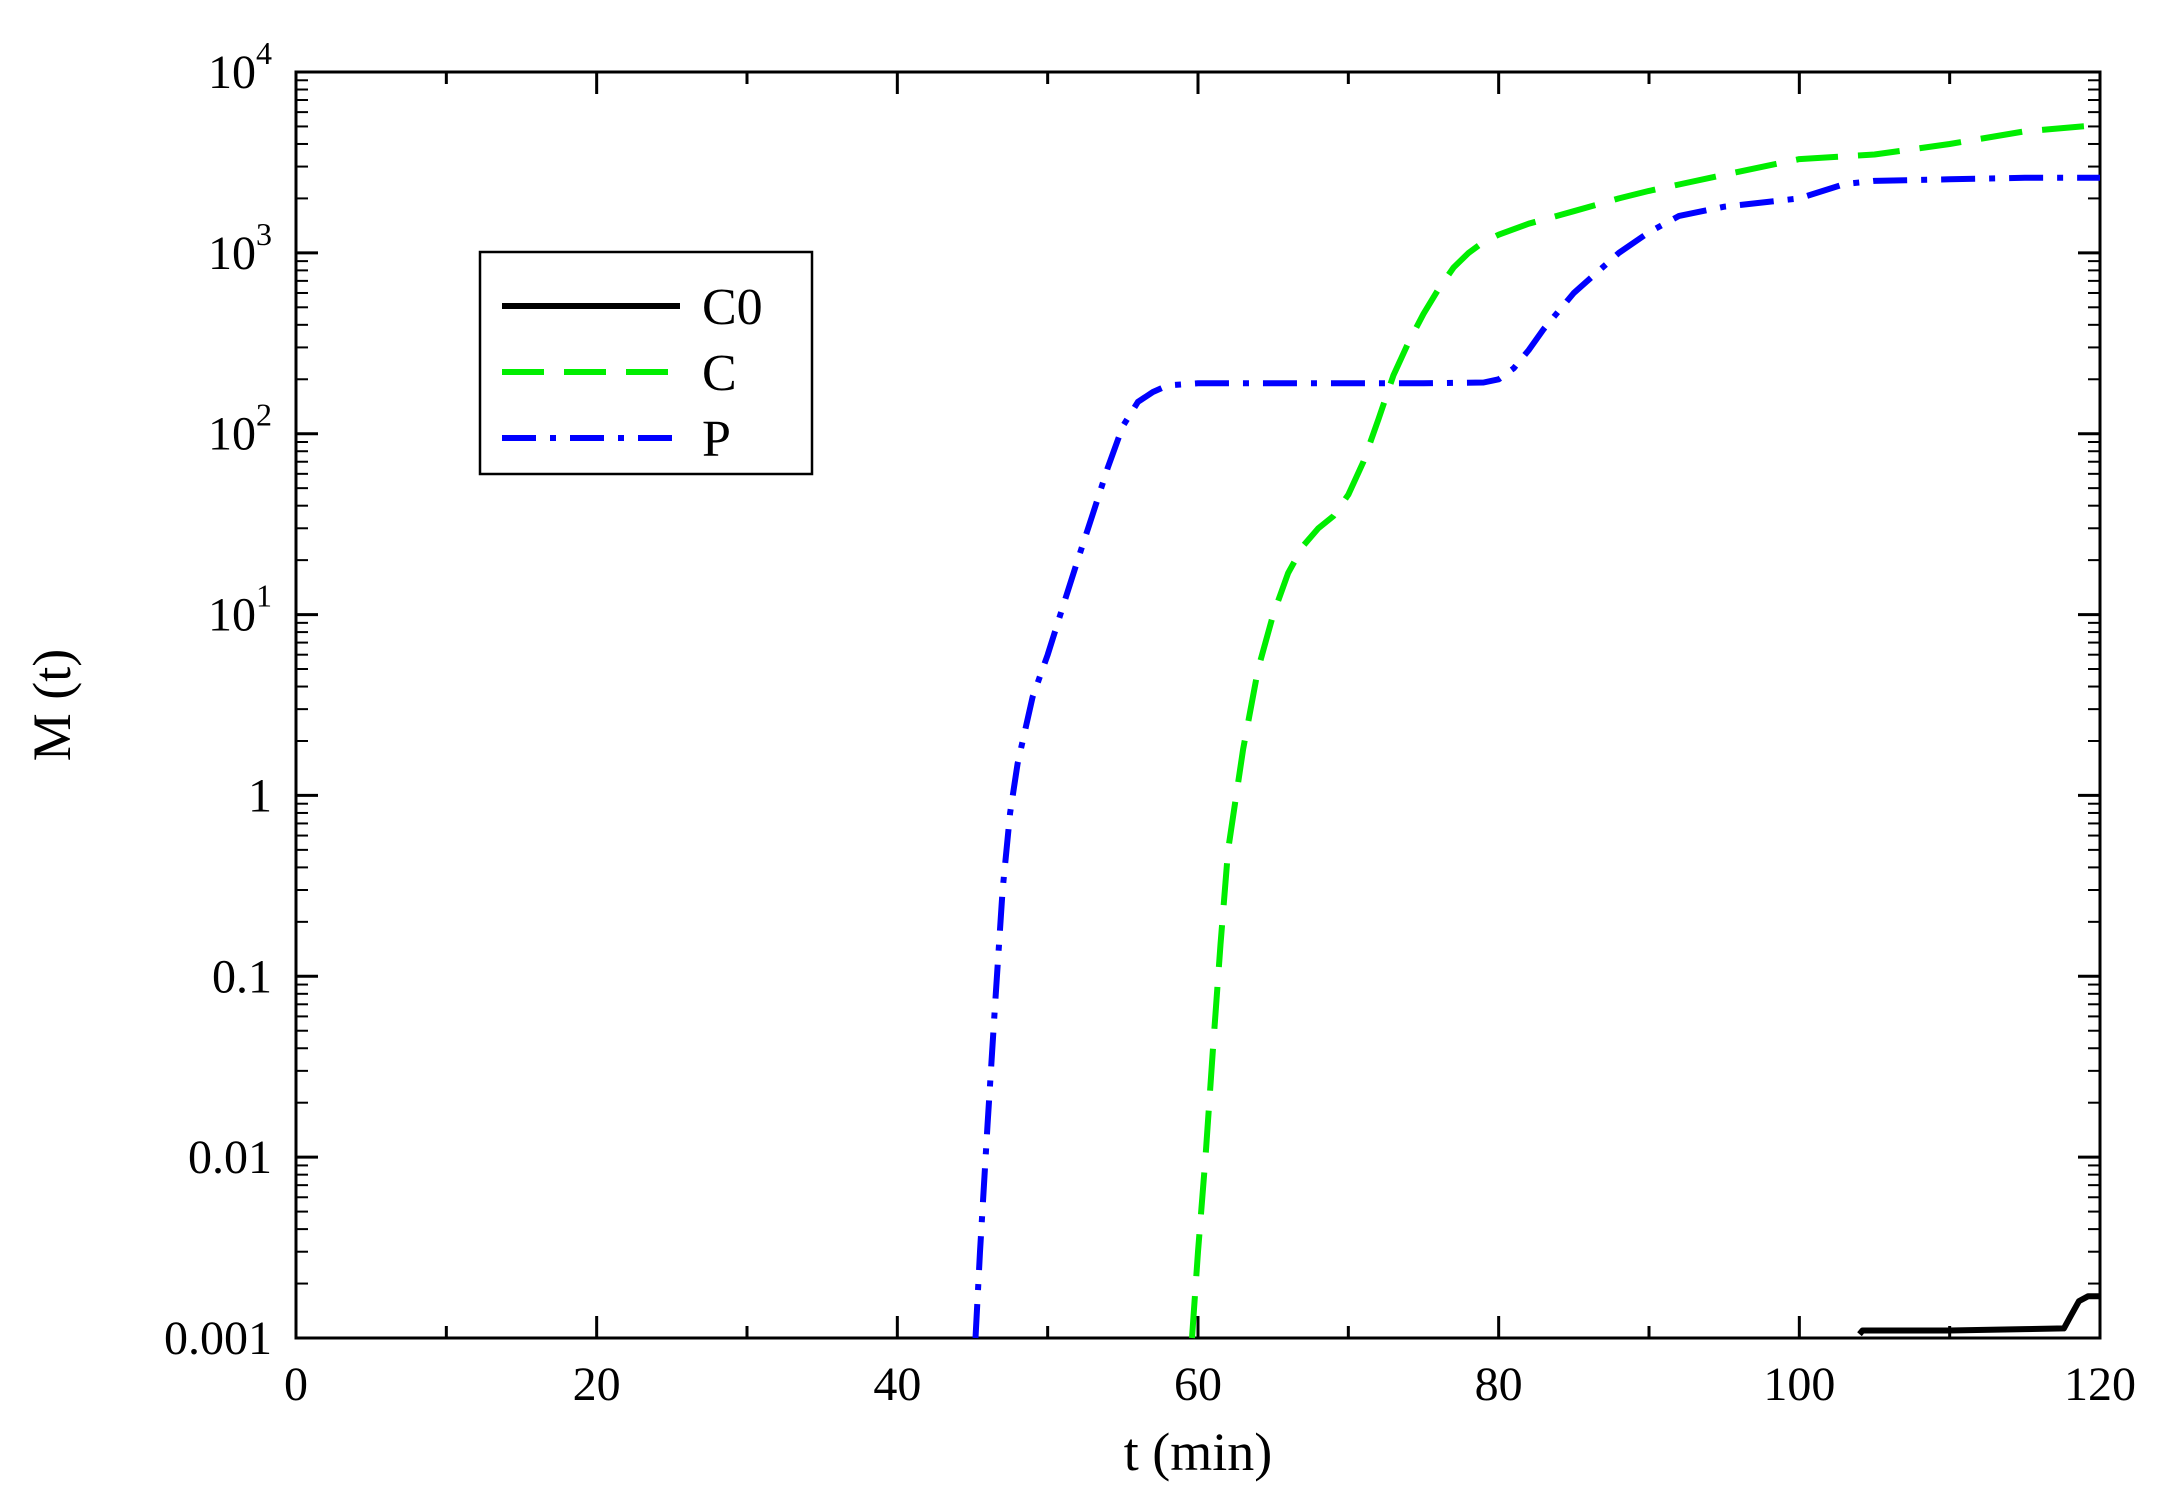 This screenshot has height=1507, width=2168. What do you see at coordinates (1978, 1315) in the screenshot?
I see `series-line-c0` at bounding box center [1978, 1315].